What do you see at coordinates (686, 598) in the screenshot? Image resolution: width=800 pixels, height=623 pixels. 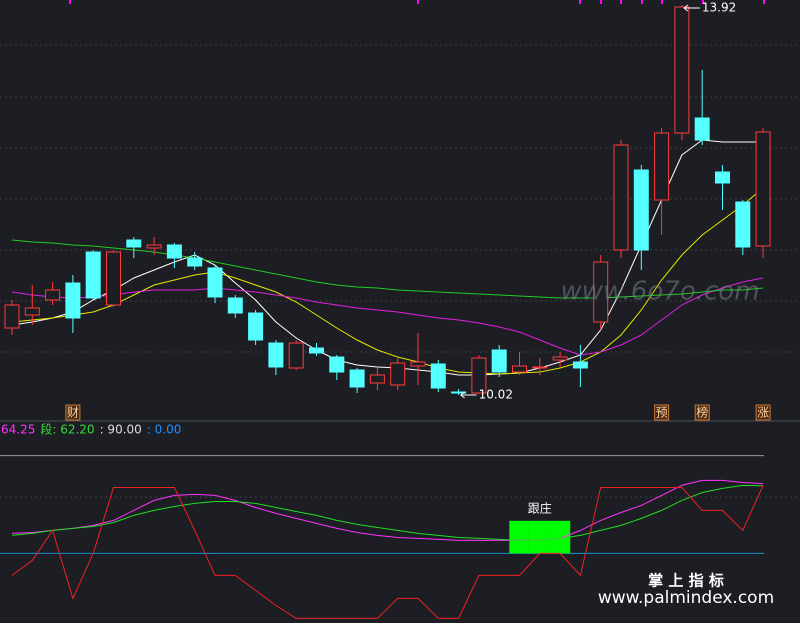 I see `watermark-url: www.palmindex.com` at bounding box center [686, 598].